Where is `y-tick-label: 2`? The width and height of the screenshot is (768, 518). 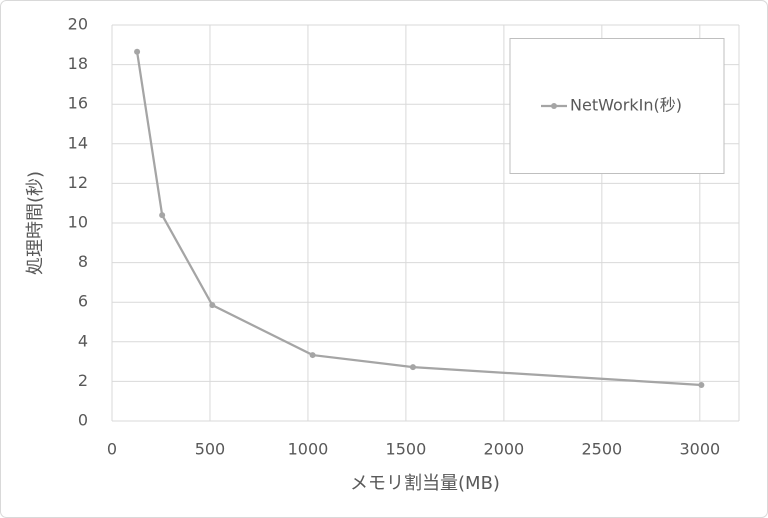
y-tick-label: 2 is located at coordinates (83, 380).